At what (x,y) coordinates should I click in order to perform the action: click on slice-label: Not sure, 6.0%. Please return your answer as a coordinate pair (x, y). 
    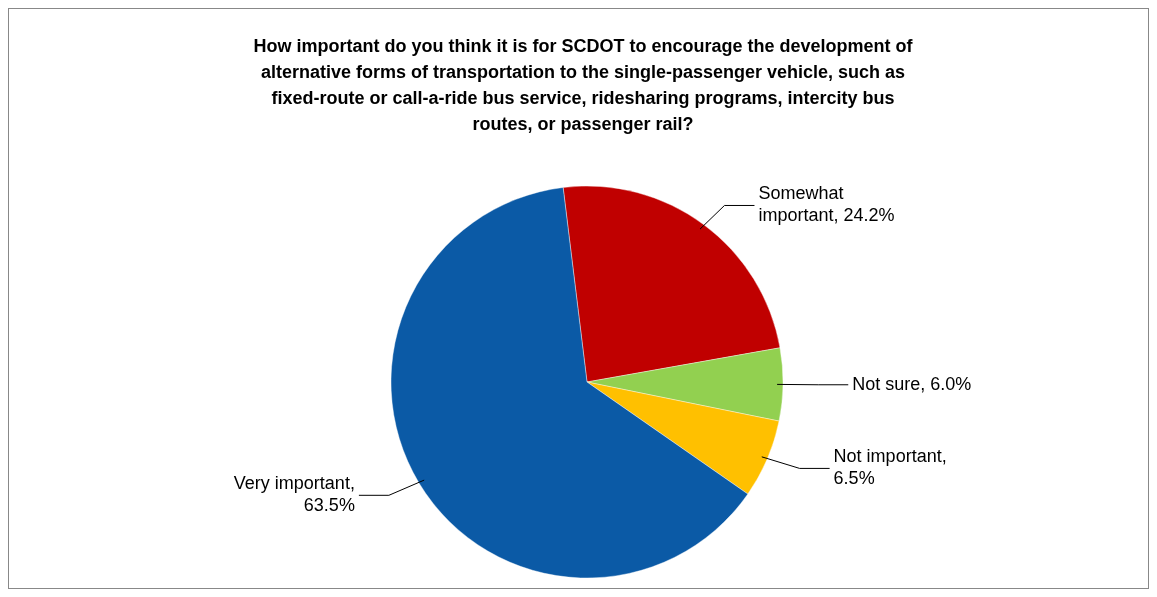
    Looking at the image, I should click on (912, 383).